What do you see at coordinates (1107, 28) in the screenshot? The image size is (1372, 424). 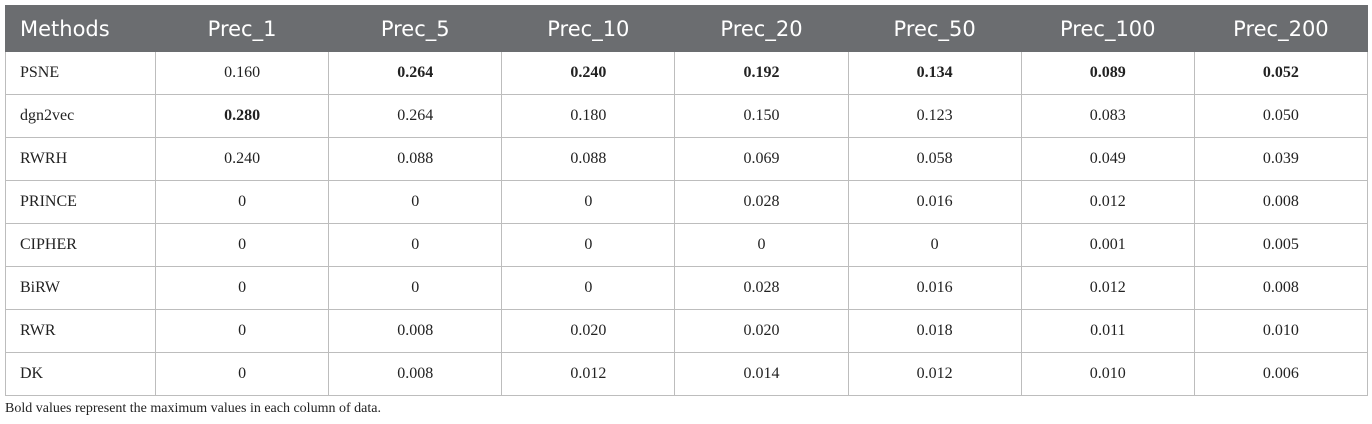 I see `column-header: Prec_100` at bounding box center [1107, 28].